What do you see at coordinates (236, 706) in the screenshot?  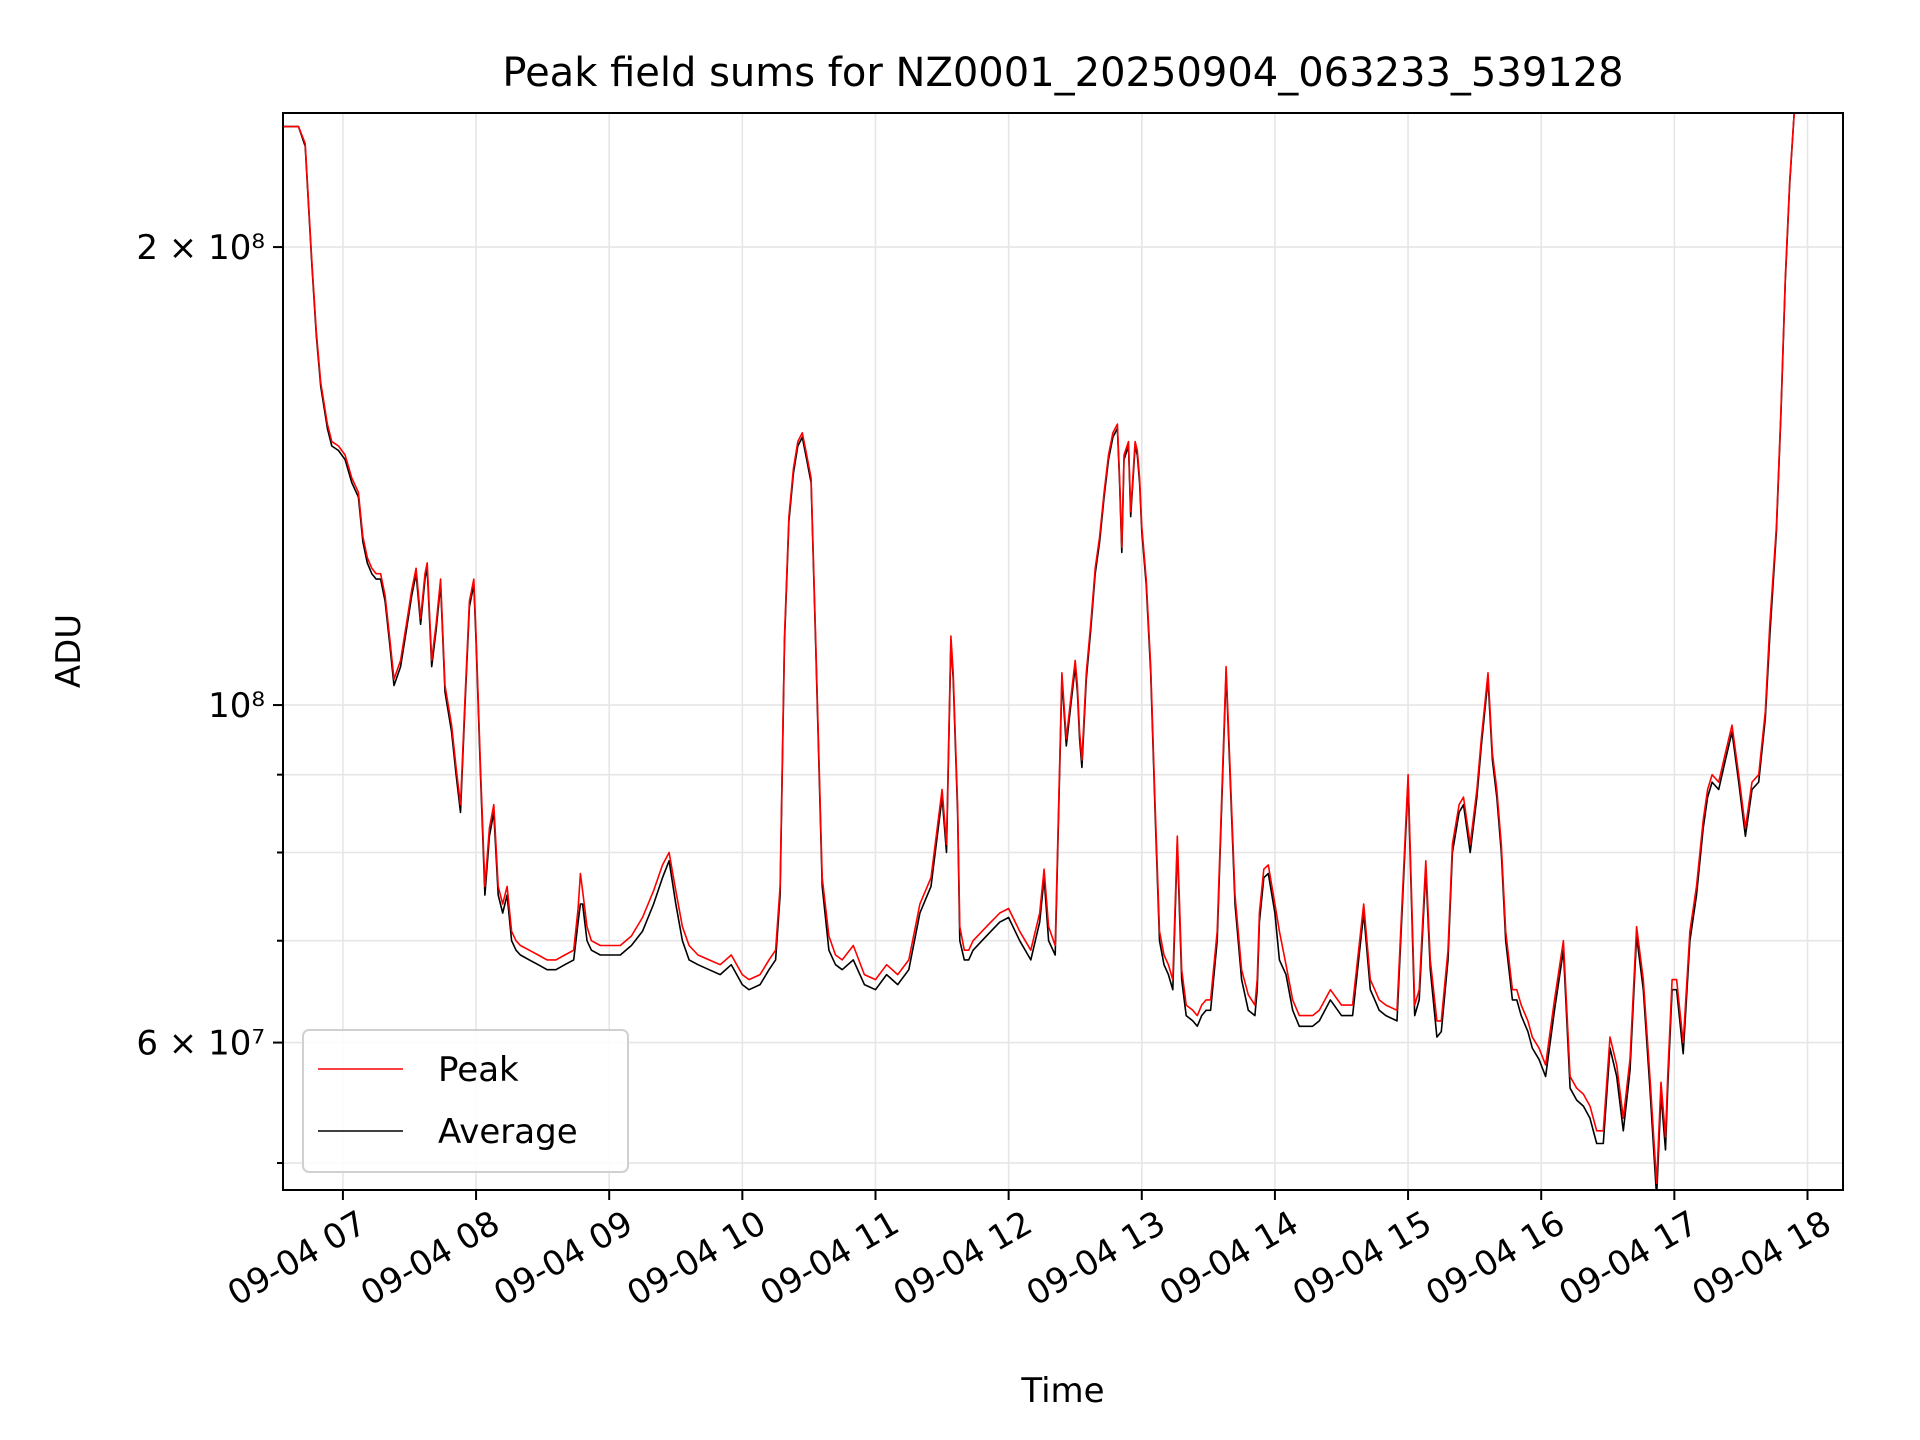 I see `y-tick-label: 10⁸` at bounding box center [236, 706].